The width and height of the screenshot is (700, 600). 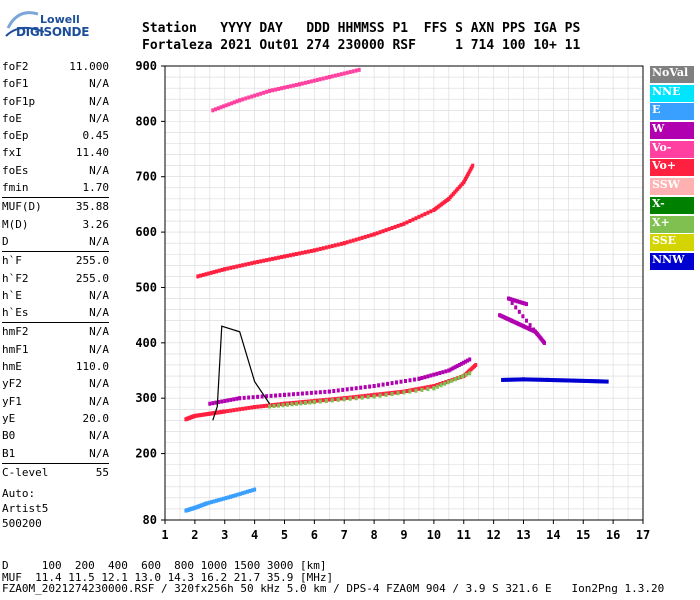 What do you see at coordinates (25, 472) in the screenshot?
I see `param-label: C-level` at bounding box center [25, 472].